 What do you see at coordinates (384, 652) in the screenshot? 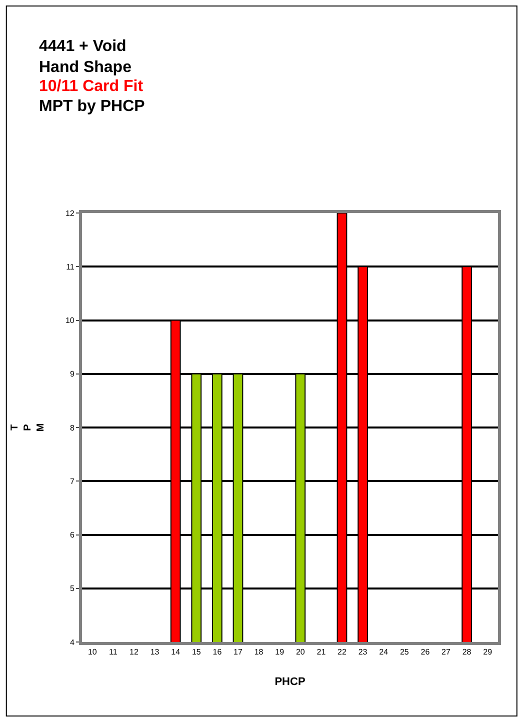
I see `x-tick-label: 24` at bounding box center [384, 652].